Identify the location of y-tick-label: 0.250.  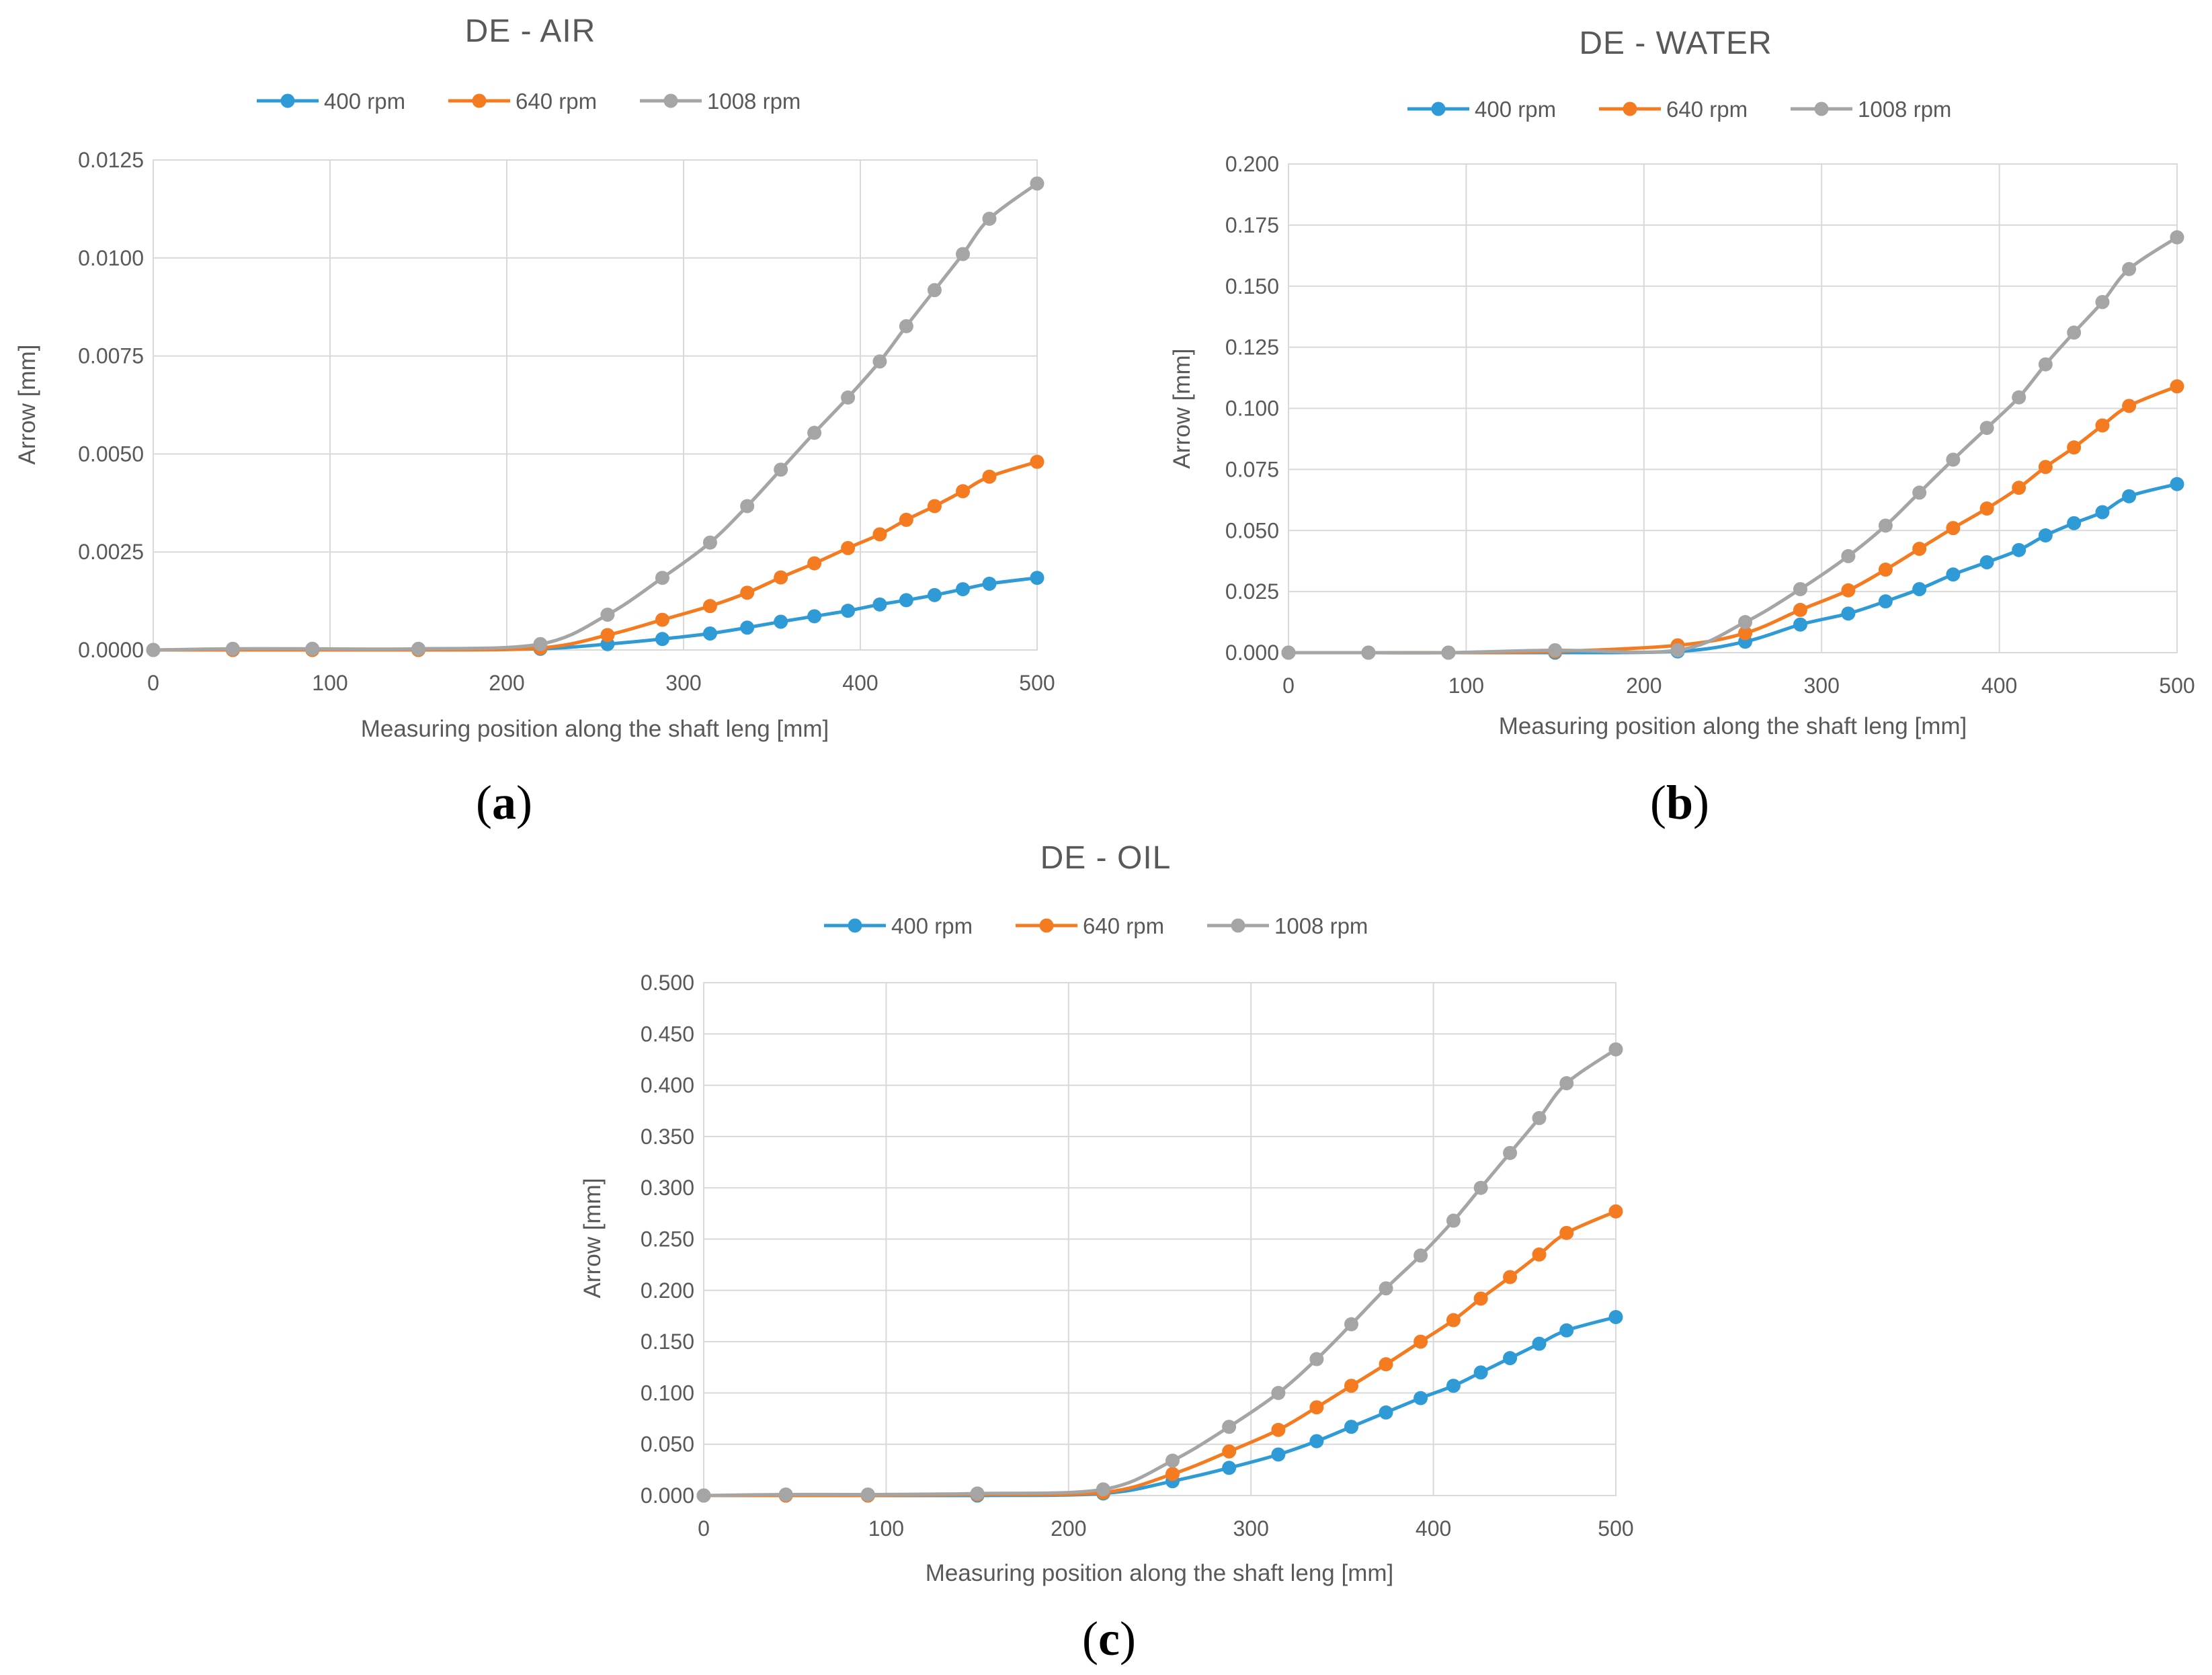
(667, 1239).